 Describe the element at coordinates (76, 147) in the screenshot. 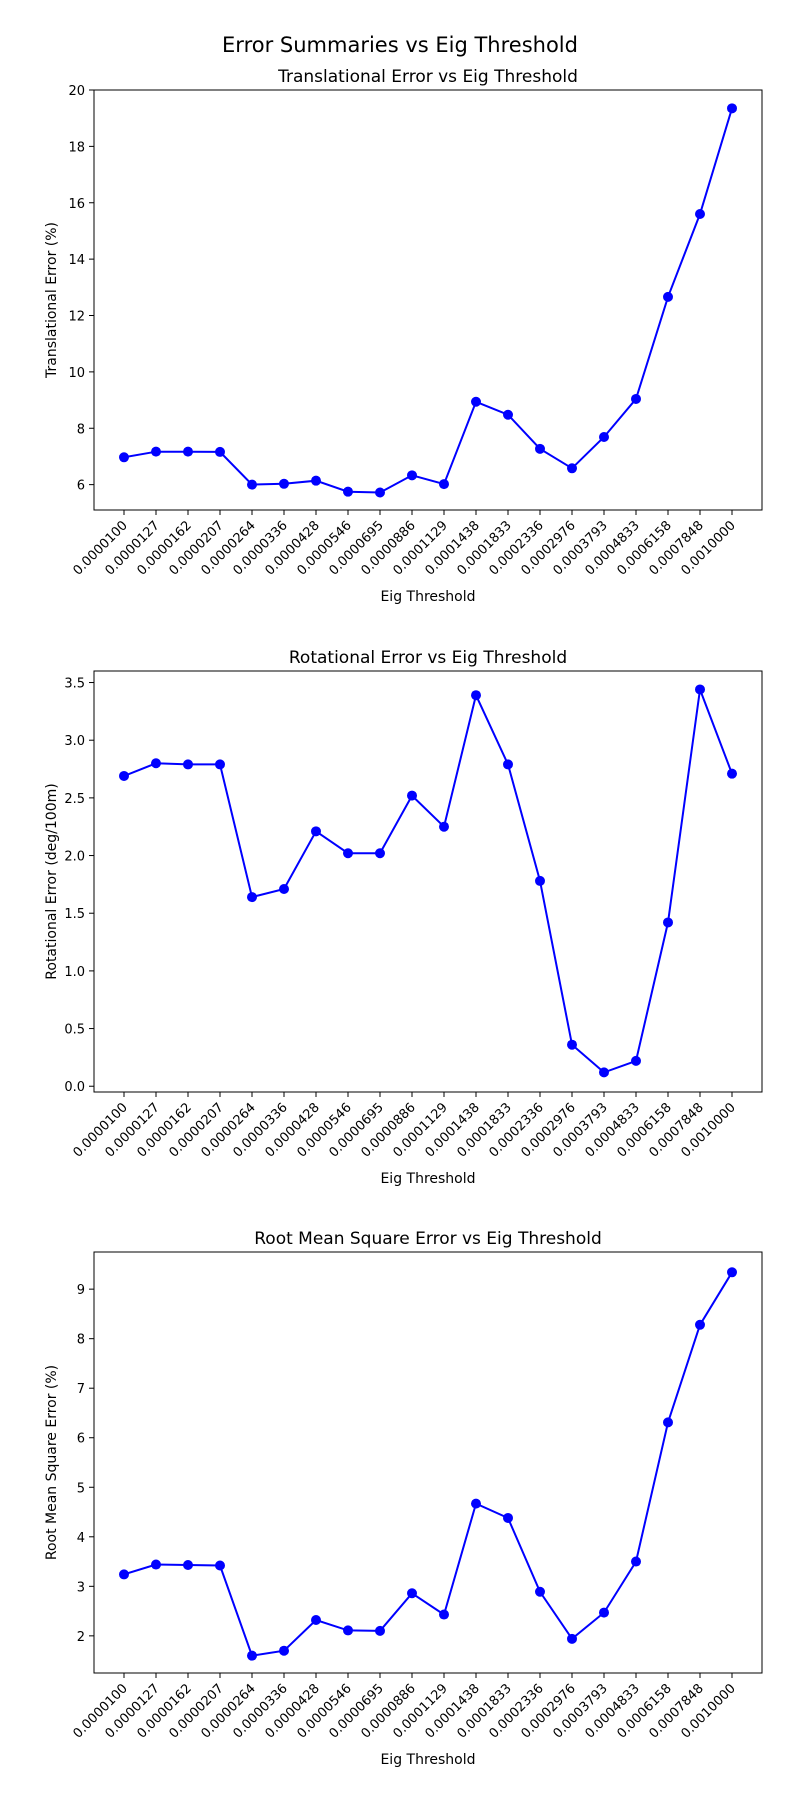

I see `y-tick-label: 18` at that location.